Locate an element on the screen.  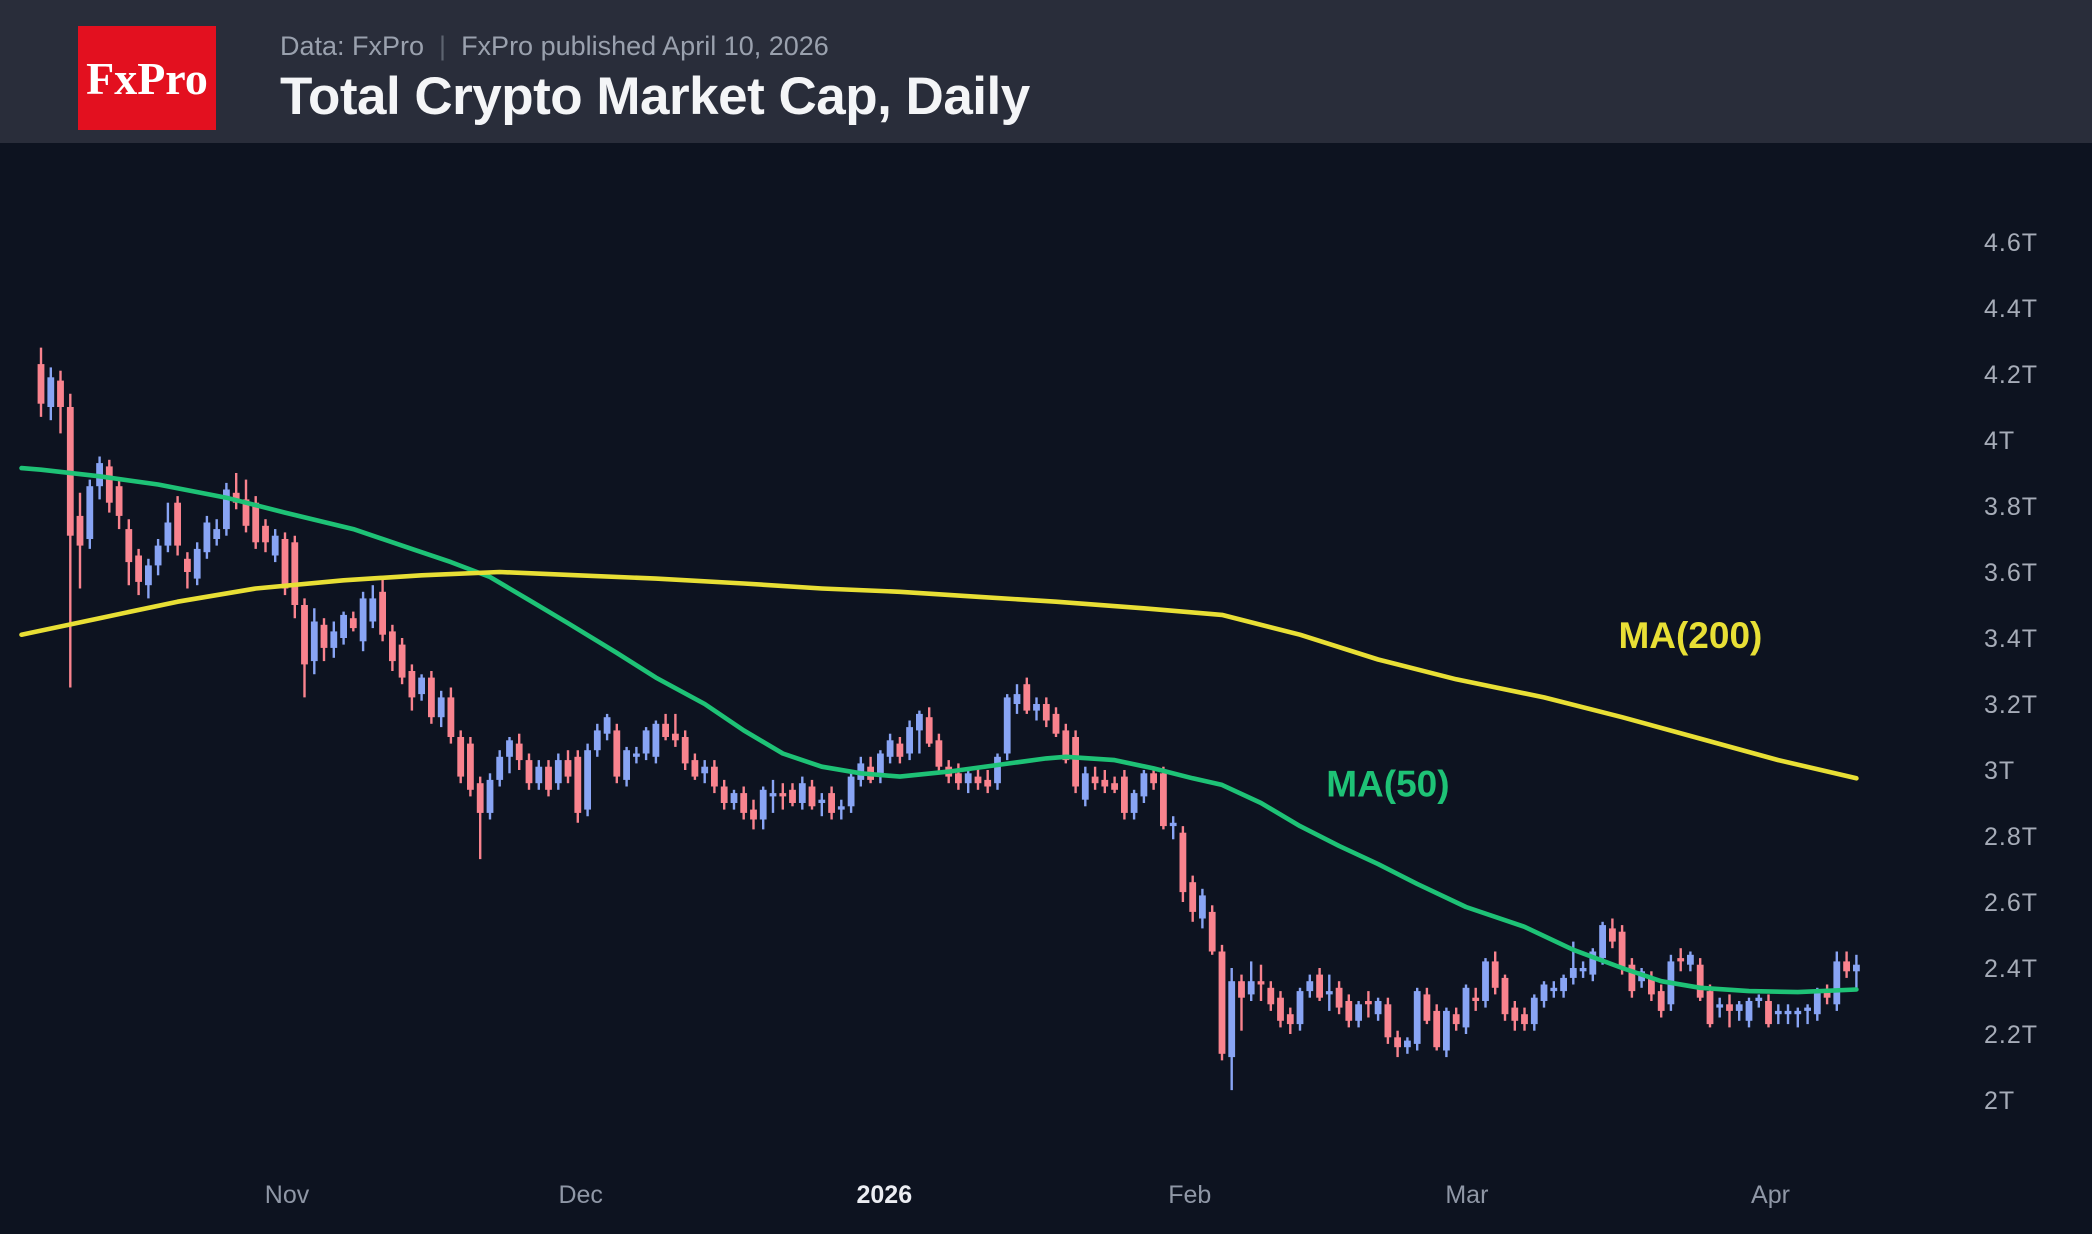
ma50-label: MA(50) is located at coordinates (1387, 783).